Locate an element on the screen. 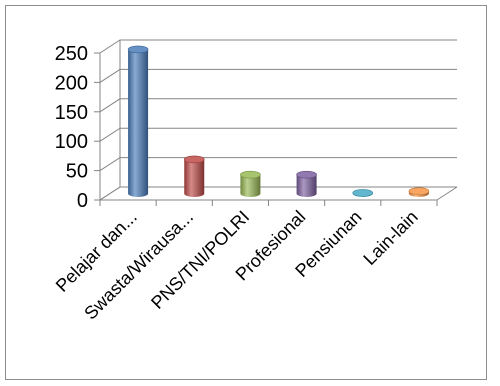 The height and width of the screenshot is (386, 500). y-tick-label: 200 is located at coordinates (71, 83).